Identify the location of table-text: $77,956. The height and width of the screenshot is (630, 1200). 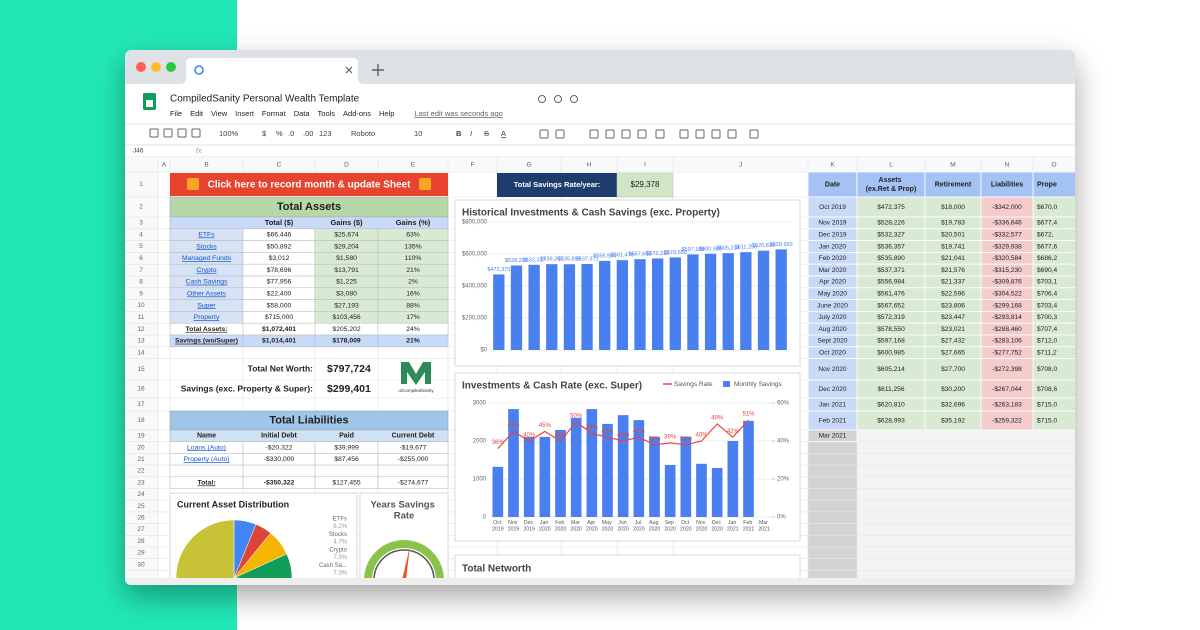
(279, 282).